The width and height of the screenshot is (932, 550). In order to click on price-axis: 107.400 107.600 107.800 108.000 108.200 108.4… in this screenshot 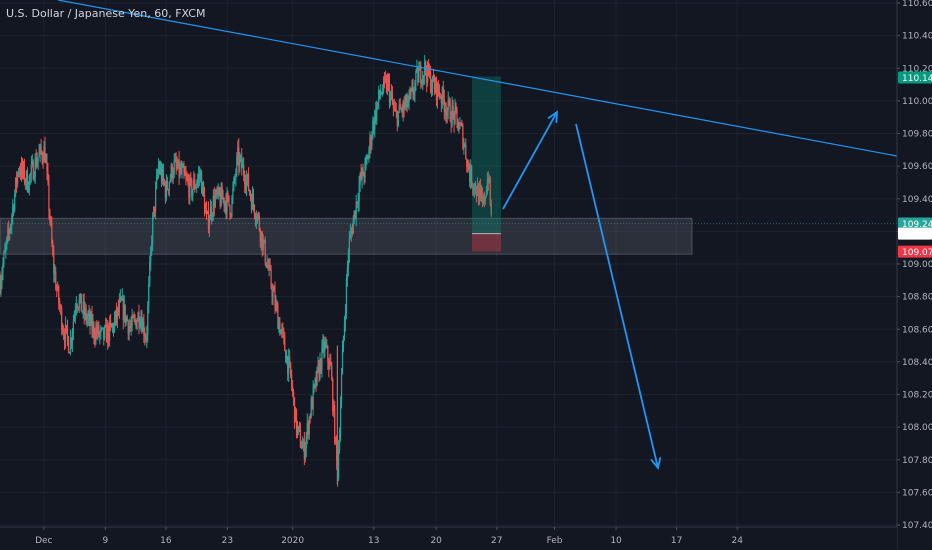, I will do `click(914, 275)`.